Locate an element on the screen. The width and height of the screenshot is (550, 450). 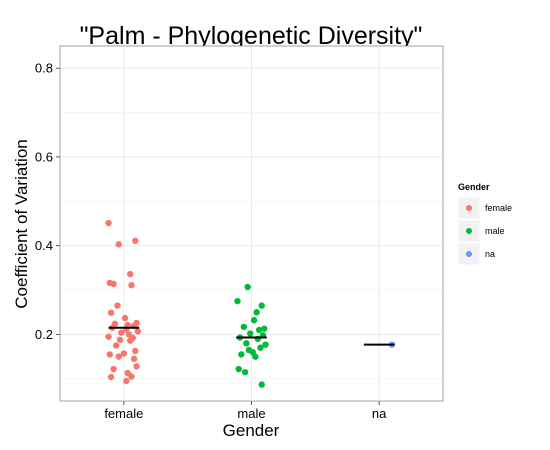
x-axis: female male na is located at coordinates (245, 411).